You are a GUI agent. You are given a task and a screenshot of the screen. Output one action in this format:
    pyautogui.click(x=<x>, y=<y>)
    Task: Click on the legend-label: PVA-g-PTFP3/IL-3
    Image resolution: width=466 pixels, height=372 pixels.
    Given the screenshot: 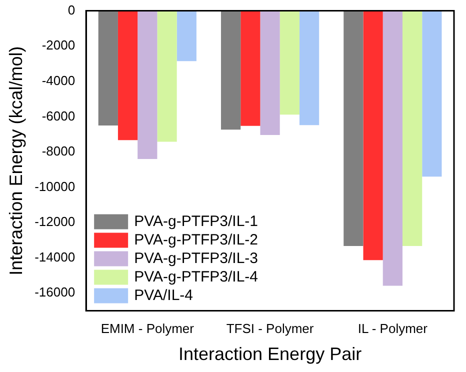 What is the action you would take?
    pyautogui.click(x=196, y=258)
    